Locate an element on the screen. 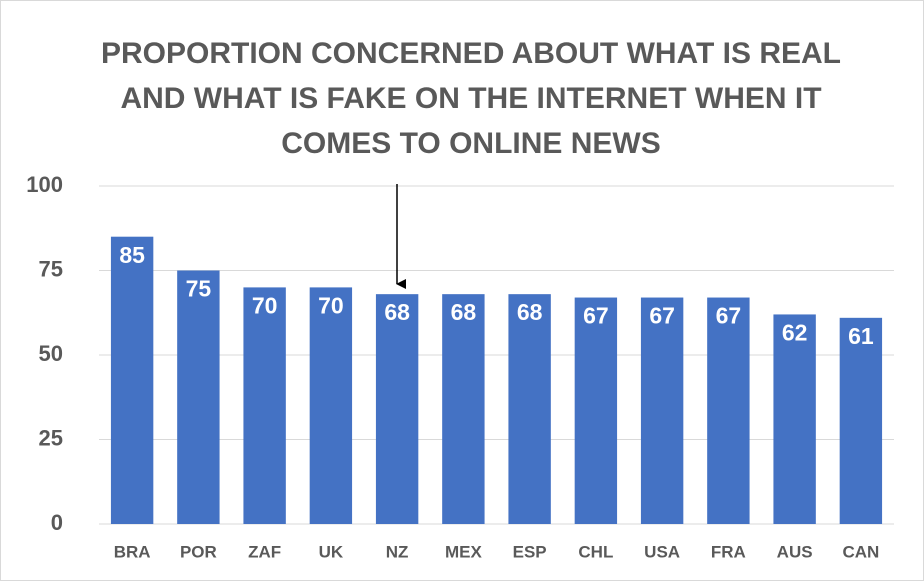  y-tick-label: 0 is located at coordinates (57, 522).